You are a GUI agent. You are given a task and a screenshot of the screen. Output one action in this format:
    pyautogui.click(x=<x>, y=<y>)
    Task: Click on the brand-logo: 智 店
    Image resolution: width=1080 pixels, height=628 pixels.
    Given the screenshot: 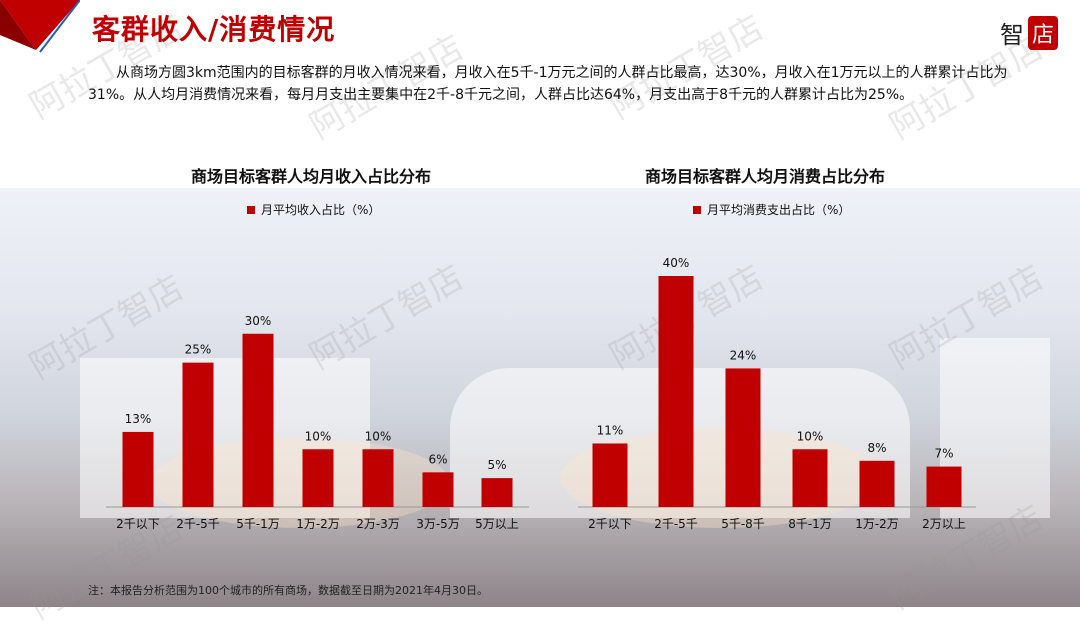 What is the action you would take?
    pyautogui.click(x=1029, y=32)
    